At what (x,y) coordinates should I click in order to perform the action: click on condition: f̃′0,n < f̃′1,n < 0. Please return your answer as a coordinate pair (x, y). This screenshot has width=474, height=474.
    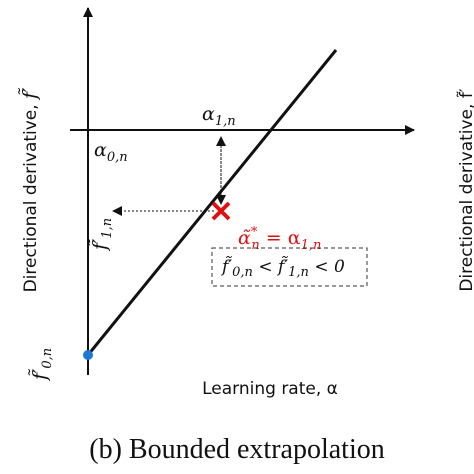
    Looking at the image, I should click on (282, 268).